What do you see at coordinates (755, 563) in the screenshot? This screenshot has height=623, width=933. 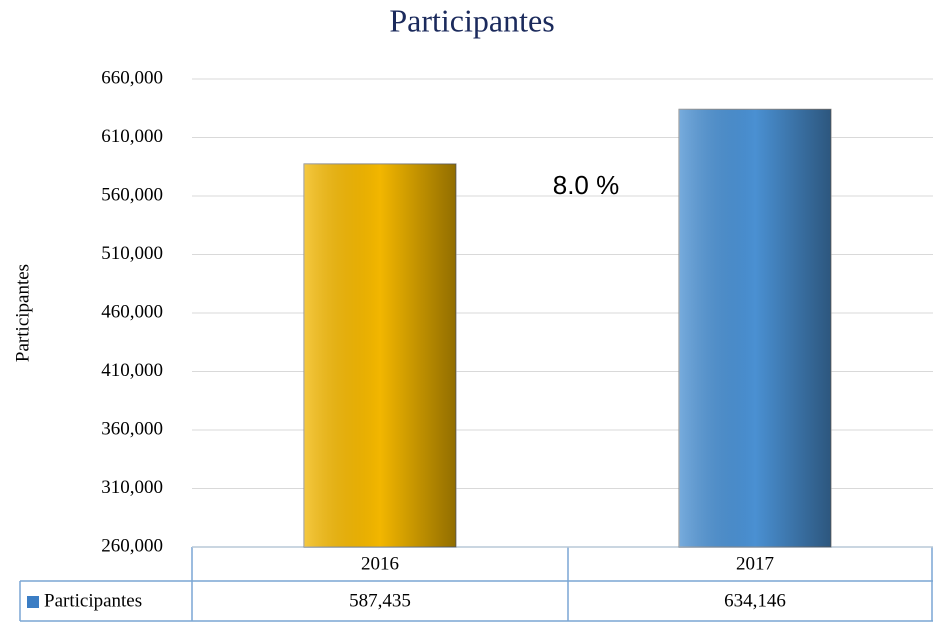 I see `x-tick-label: 2017` at bounding box center [755, 563].